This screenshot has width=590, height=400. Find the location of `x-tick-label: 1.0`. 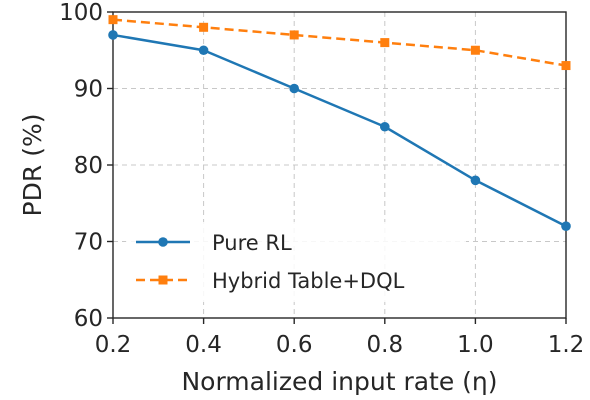

x-tick-label: 1.0 is located at coordinates (475, 345).